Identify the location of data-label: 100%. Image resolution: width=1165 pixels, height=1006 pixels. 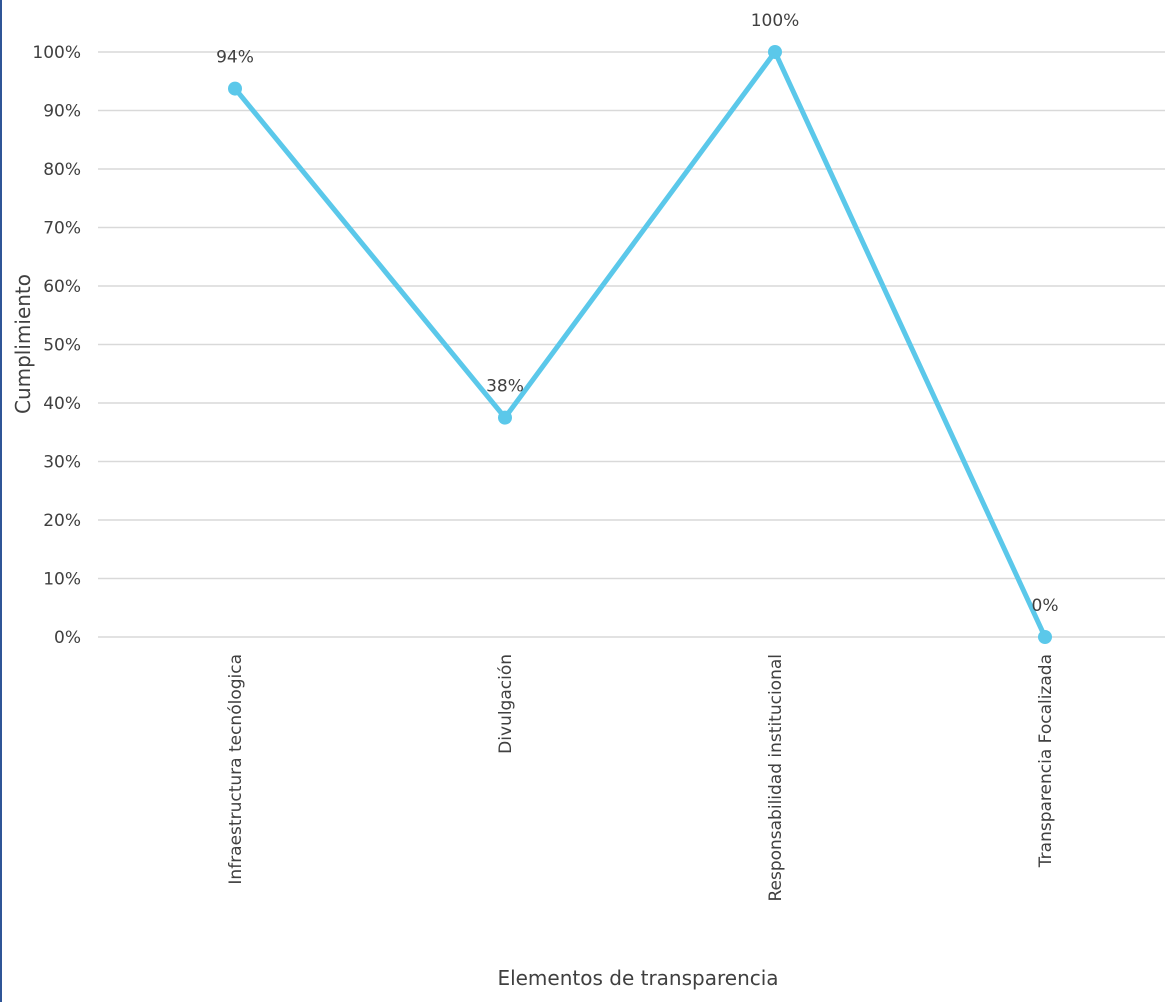
(775, 21).